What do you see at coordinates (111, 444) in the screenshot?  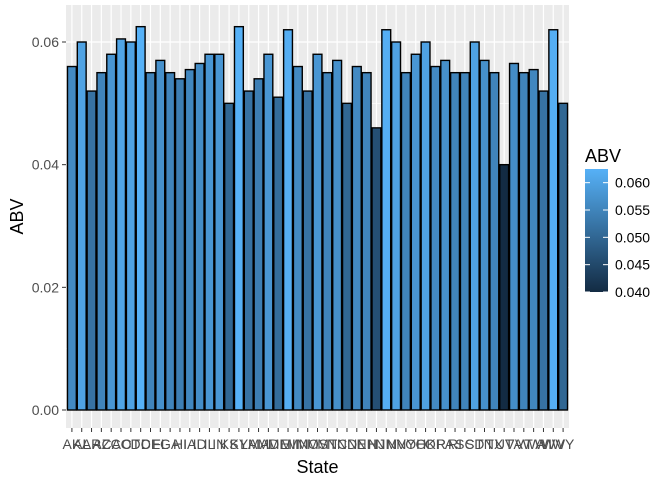 I see `x-tick-label-CA: CA` at bounding box center [111, 444].